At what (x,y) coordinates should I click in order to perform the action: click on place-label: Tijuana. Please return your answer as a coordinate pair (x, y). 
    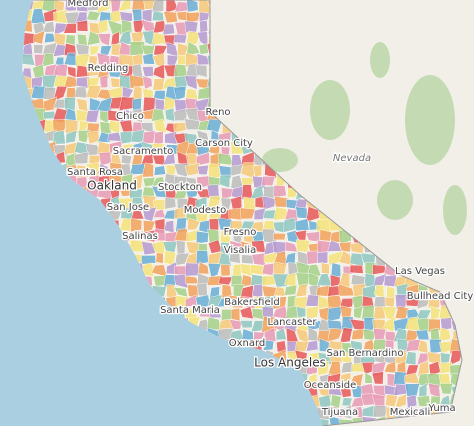
    Looking at the image, I should click on (339, 412).